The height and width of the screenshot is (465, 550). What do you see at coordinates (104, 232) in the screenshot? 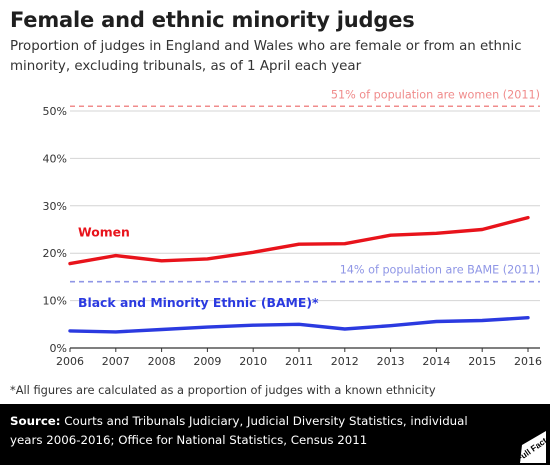
I see `series-label: Women` at bounding box center [104, 232].